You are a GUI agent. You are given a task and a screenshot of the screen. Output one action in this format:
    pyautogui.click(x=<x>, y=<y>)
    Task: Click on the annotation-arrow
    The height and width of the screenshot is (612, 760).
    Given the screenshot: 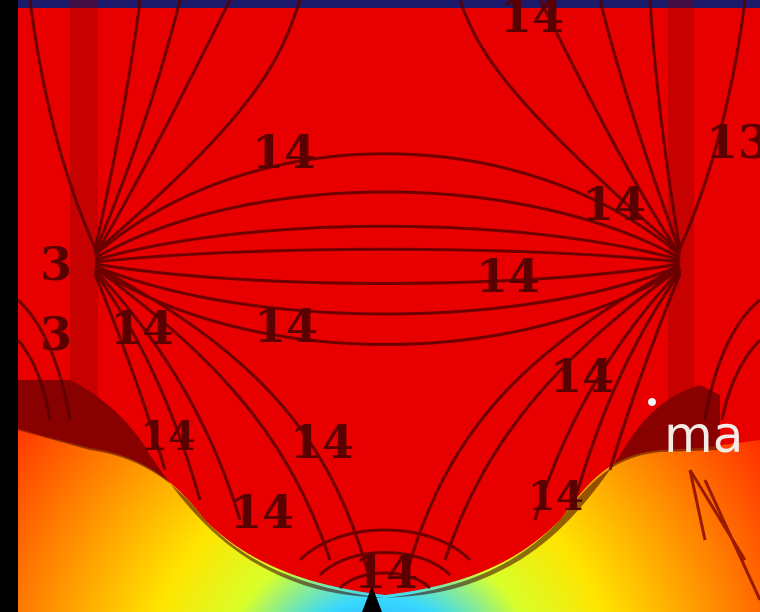 What is the action you would take?
    pyautogui.click(x=724, y=535)
    